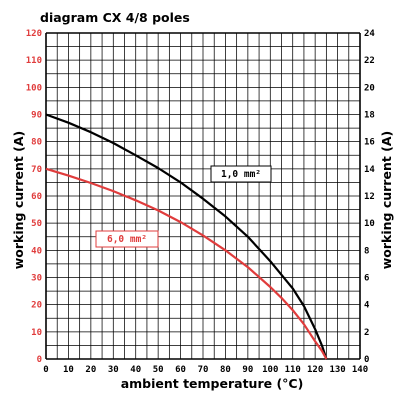 This screenshot has width=394, height=394. I want to click on x-tick-label: 60, so click(180, 370).